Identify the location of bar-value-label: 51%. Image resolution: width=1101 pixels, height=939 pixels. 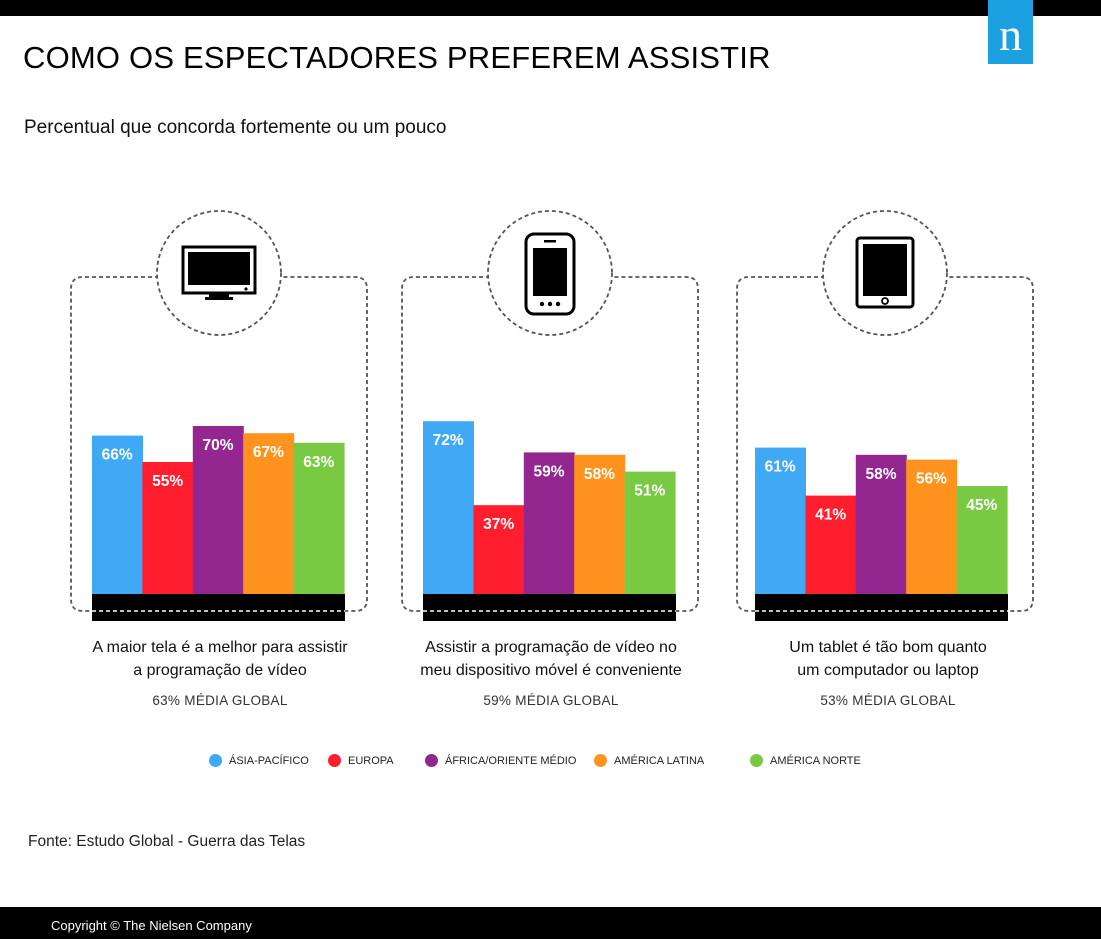
(649, 491).